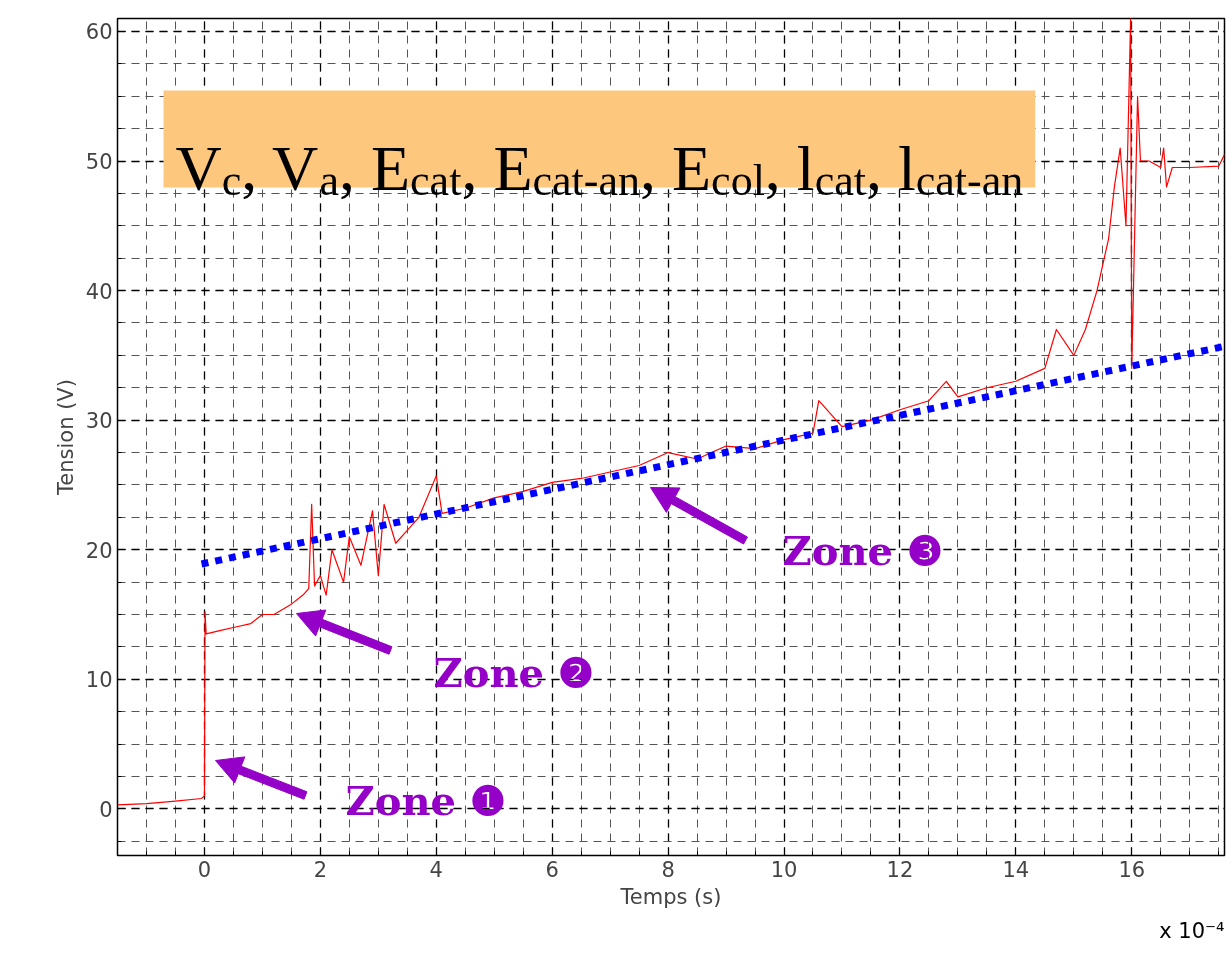  What do you see at coordinates (204, 869) in the screenshot?
I see `x-tick-label: 0` at bounding box center [204, 869].